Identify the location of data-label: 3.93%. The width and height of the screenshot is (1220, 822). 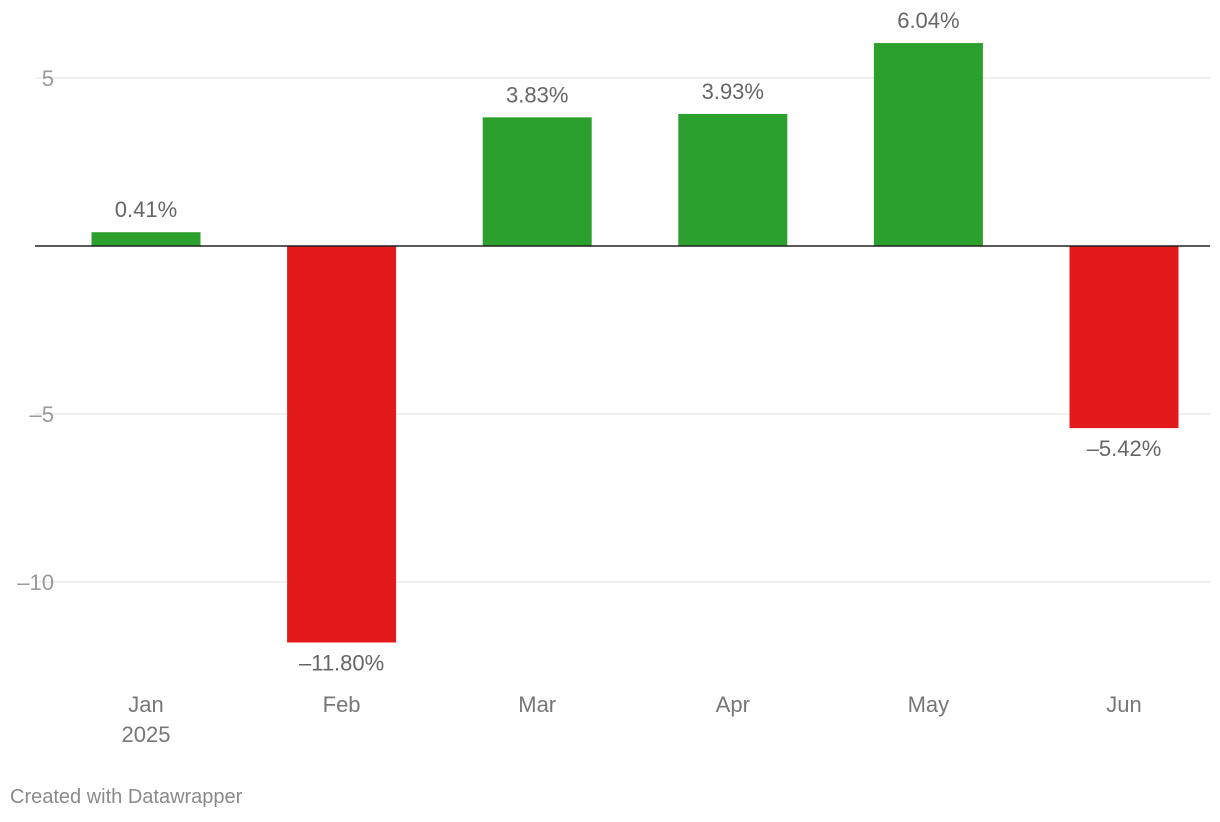
(733, 91).